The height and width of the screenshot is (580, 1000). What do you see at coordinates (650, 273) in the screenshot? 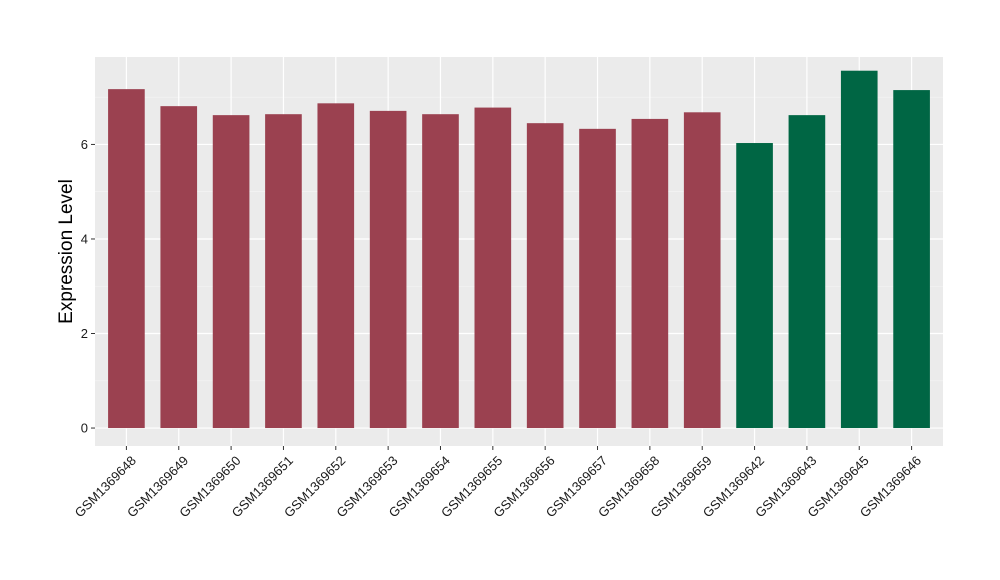
I see `bar-GSM1369658` at bounding box center [650, 273].